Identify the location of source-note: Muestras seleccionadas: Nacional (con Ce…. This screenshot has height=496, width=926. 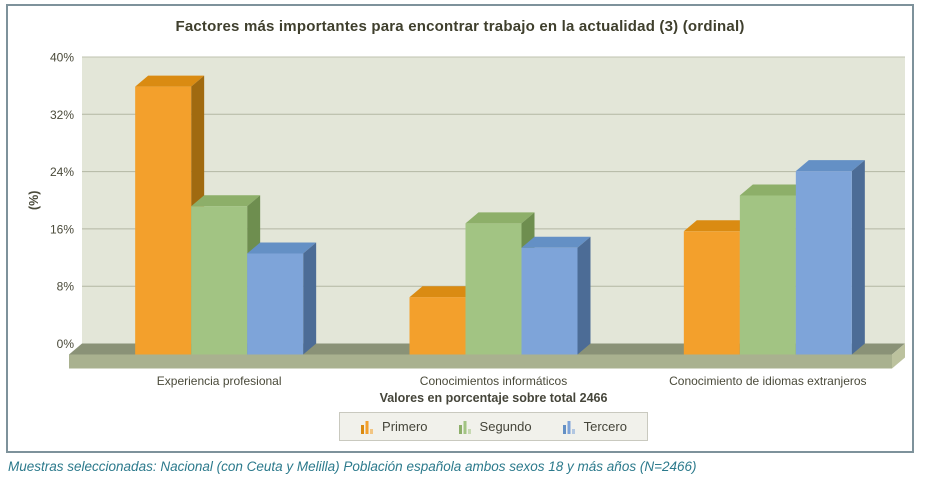
(352, 466).